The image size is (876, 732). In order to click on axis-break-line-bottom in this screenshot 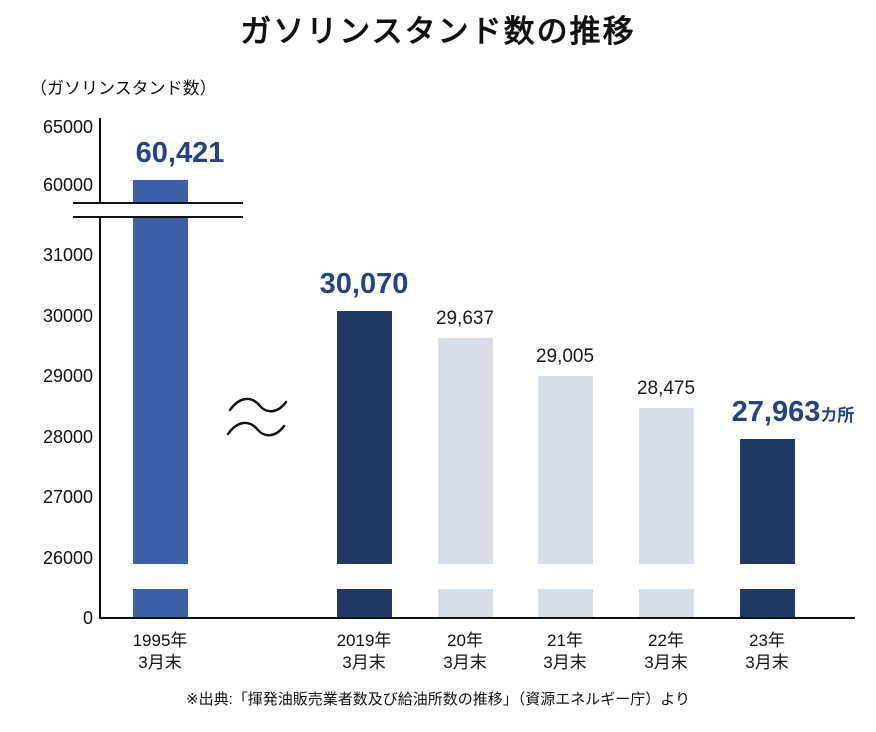, I will do `click(158, 217)`.